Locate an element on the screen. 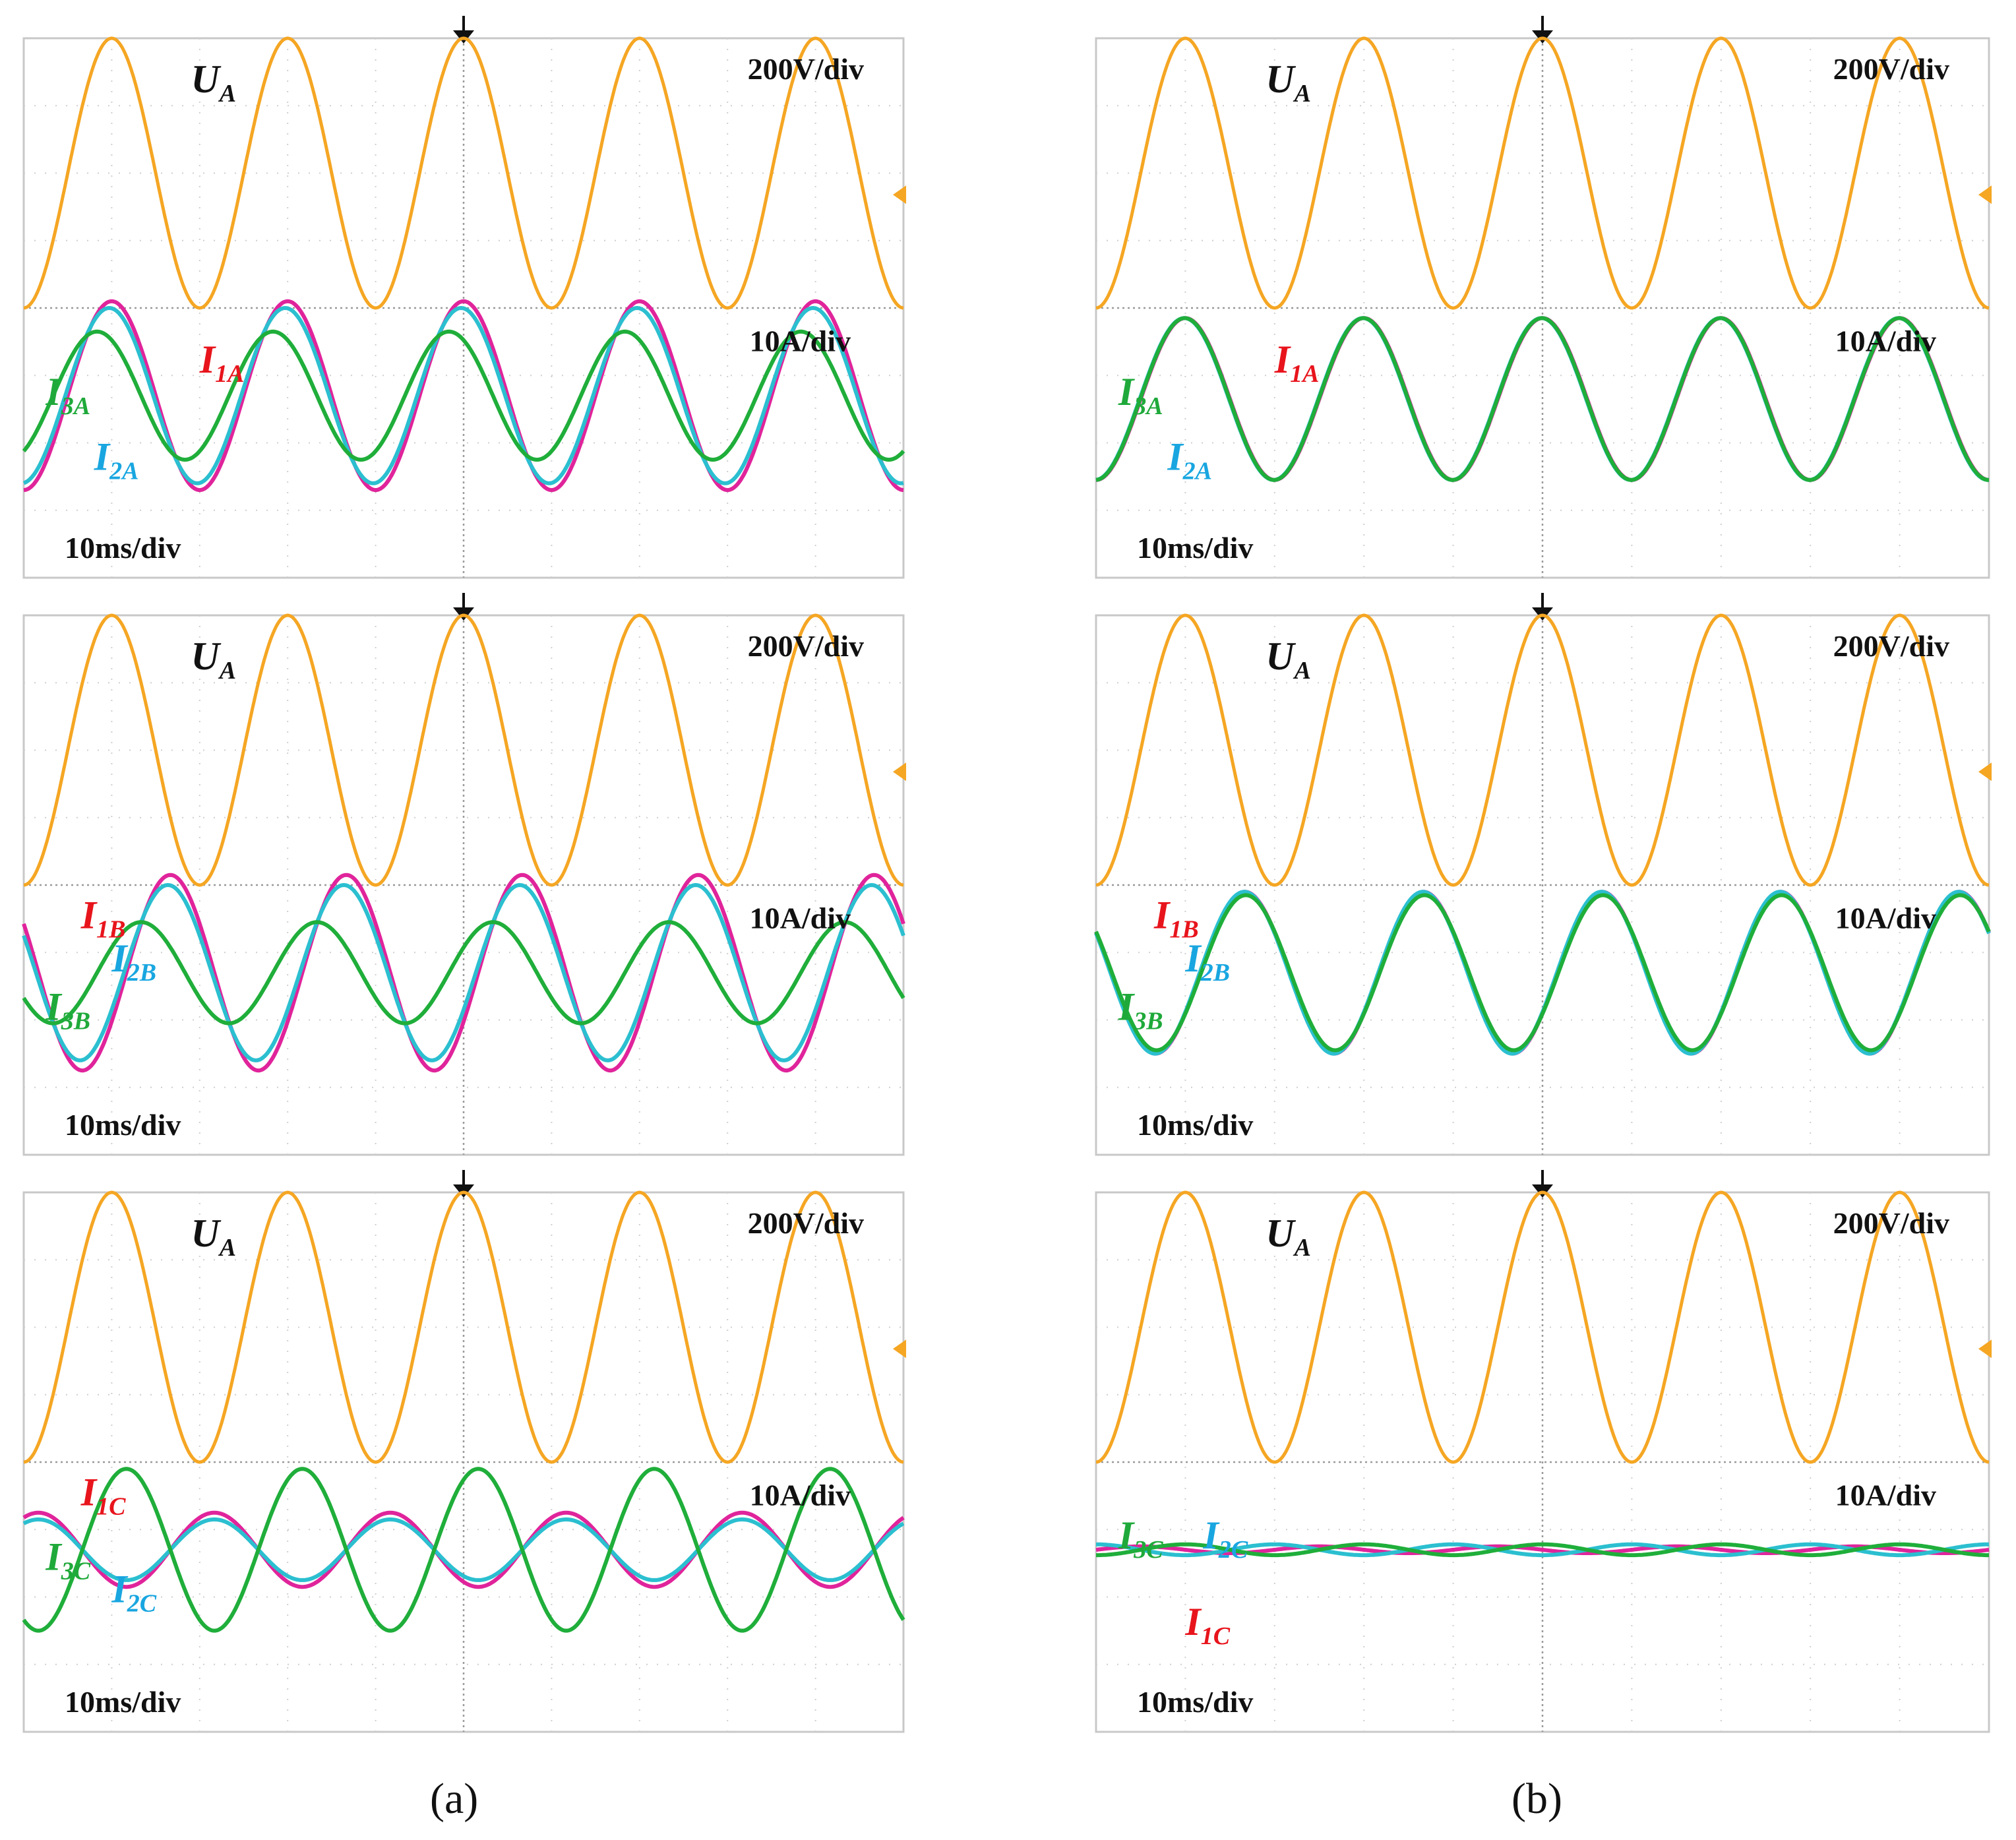 This screenshot has width=2016, height=1840. waveform-i-2a is located at coordinates (463, 395).